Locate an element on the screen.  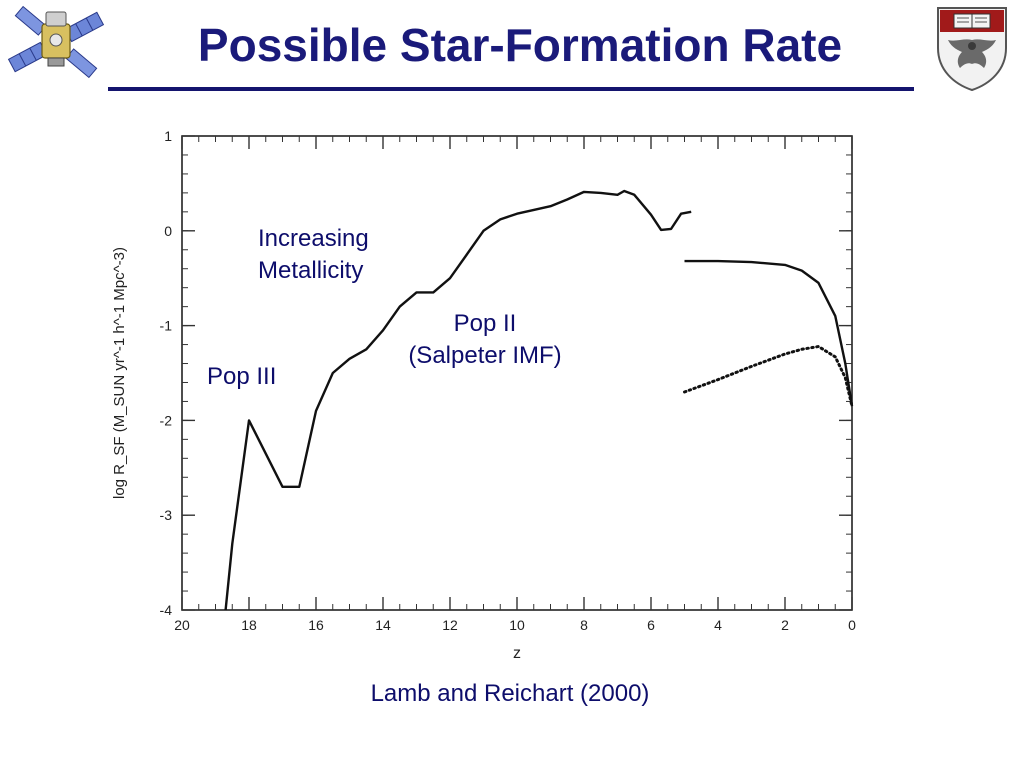
x-tick-label: 2 is located at coordinates (785, 625).